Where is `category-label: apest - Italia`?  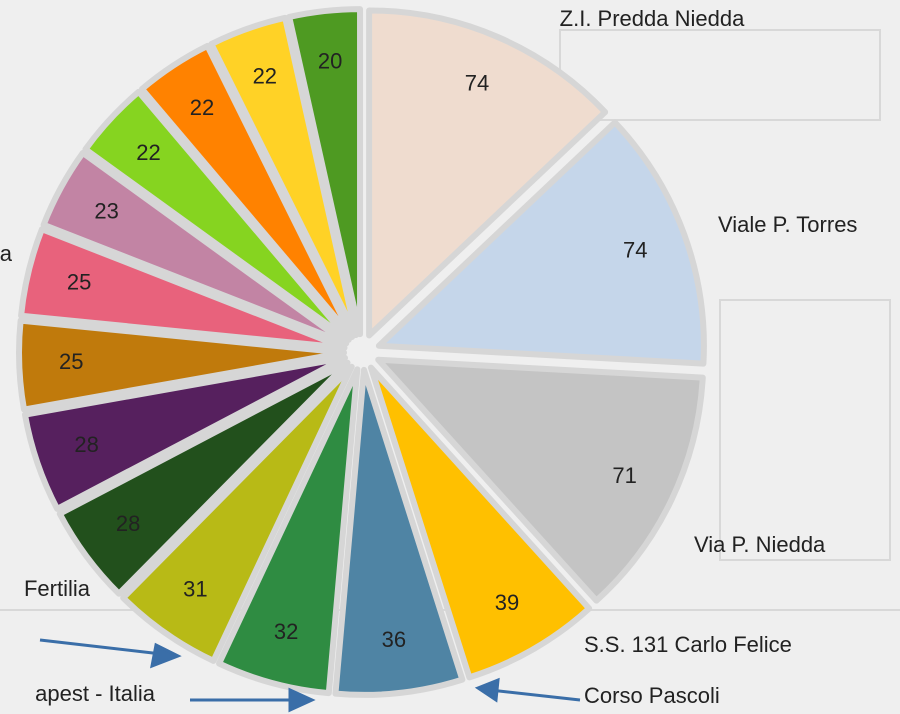
category-label: apest - Italia is located at coordinates (95, 693).